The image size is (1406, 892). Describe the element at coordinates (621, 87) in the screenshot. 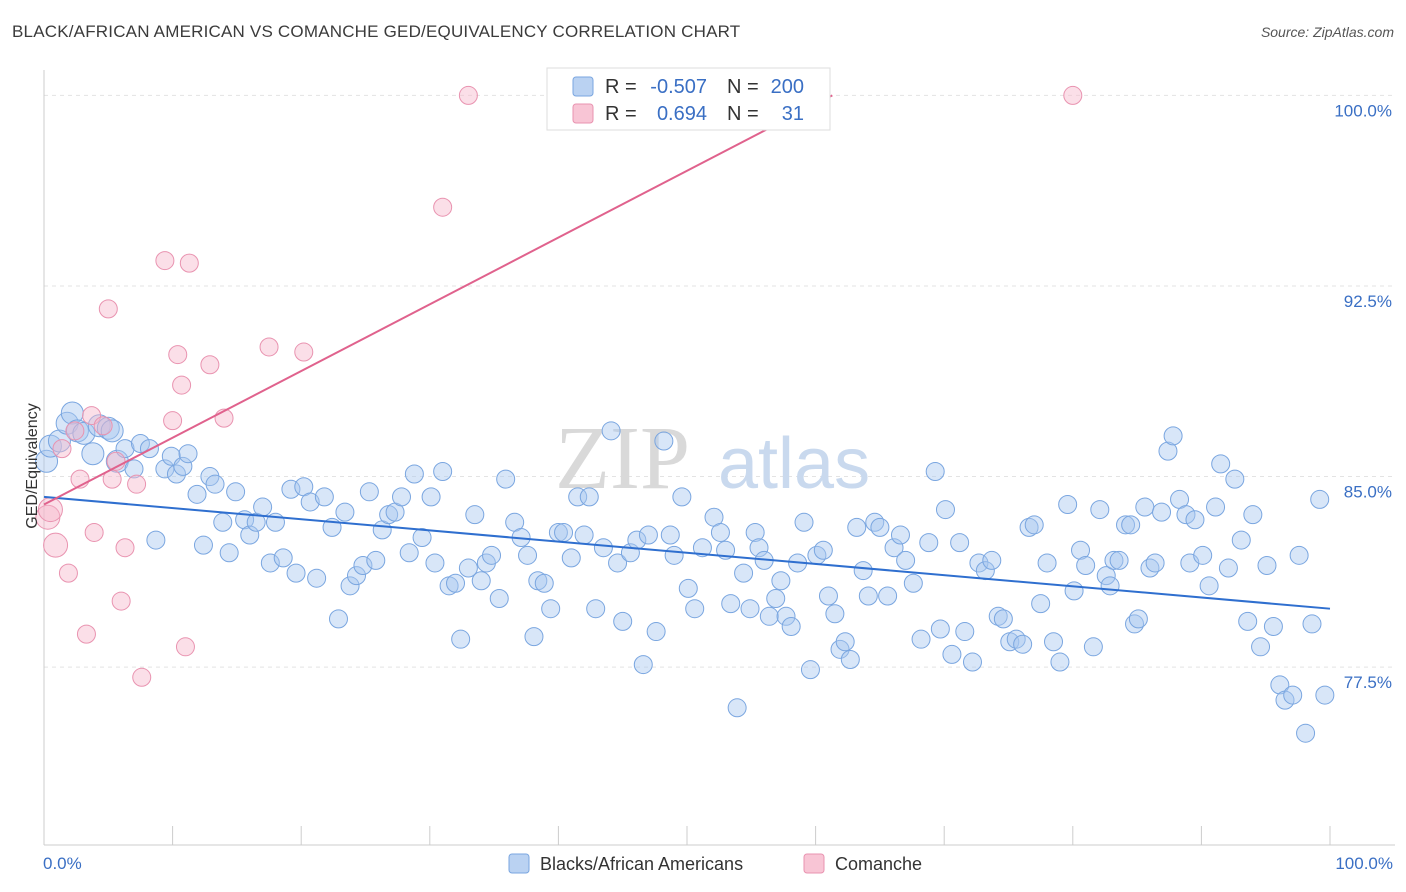

I see `legend-r-label: R =` at that location.